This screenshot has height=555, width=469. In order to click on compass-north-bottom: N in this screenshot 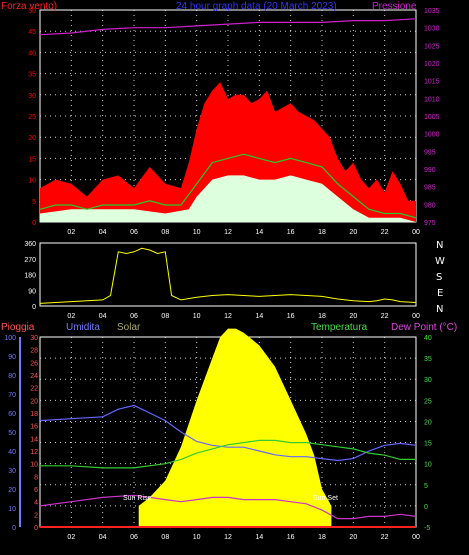, I will do `click(439, 309)`.